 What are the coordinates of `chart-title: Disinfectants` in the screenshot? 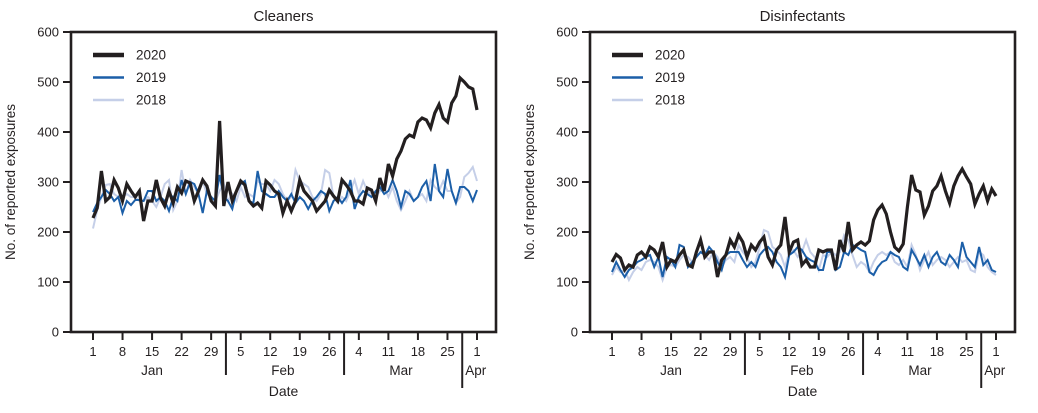 It's located at (803, 16).